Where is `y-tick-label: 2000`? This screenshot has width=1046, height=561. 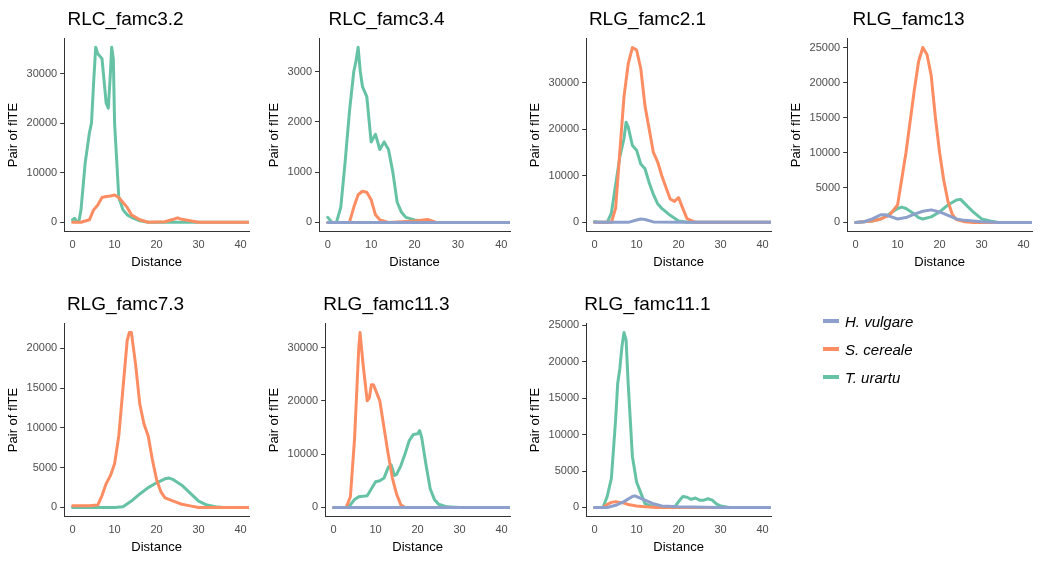 y-tick-label: 2000 is located at coordinates (300, 120).